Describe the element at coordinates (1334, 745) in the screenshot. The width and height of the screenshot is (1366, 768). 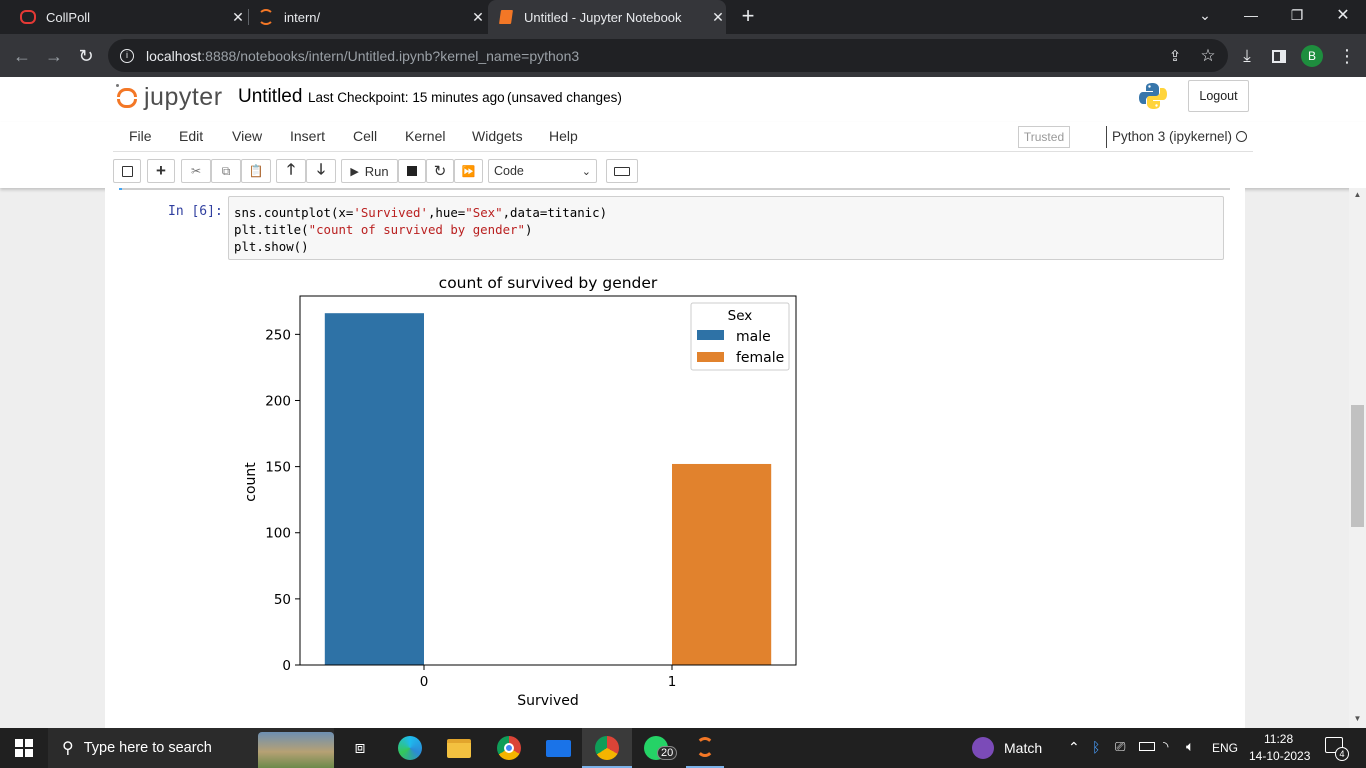
I see `notification-center-icon` at that location.